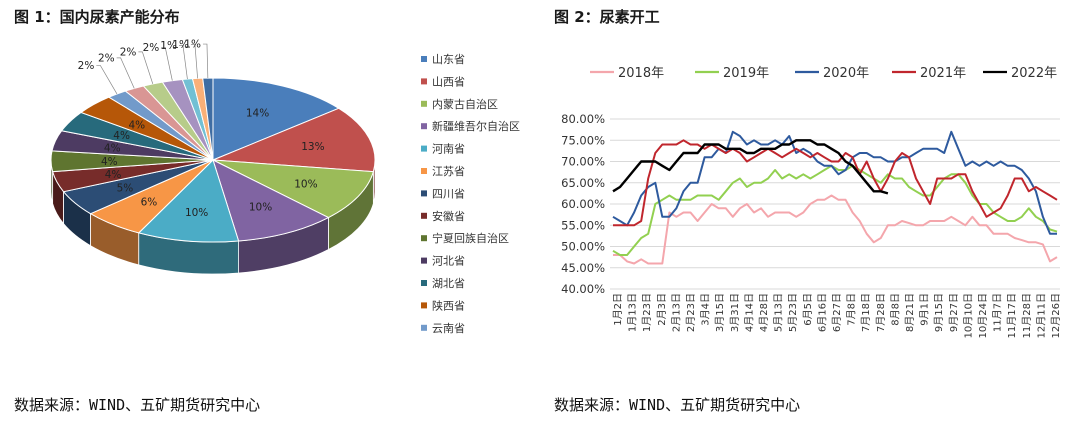  What do you see at coordinates (808, 309) in the screenshot?
I see `x-tick-label: 6月5日` at bounding box center [808, 309].